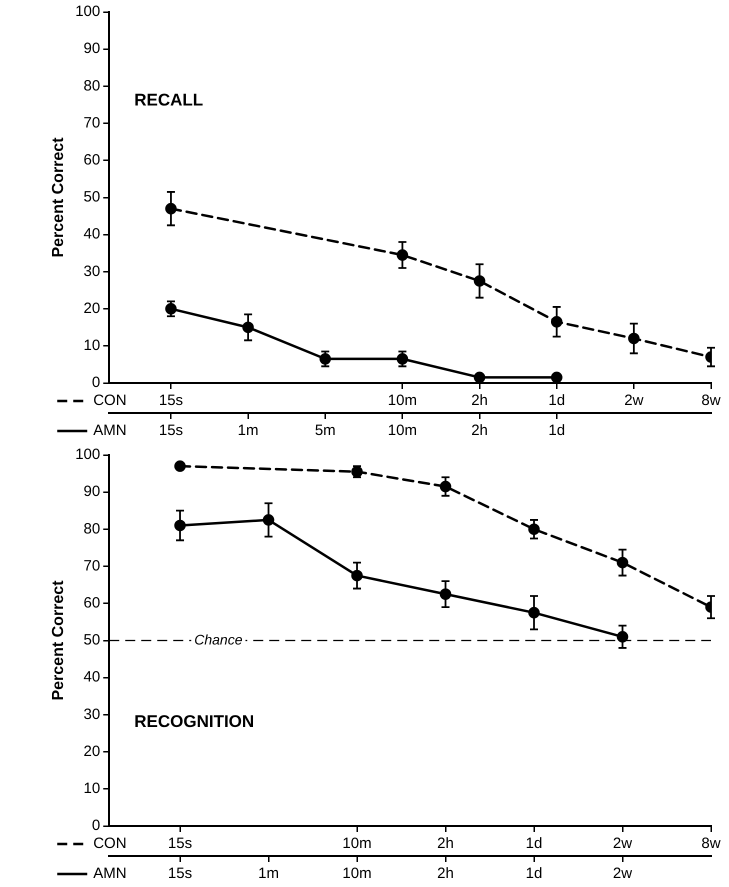 The height and width of the screenshot is (887, 729). I want to click on category-label: 2h, so click(445, 843).